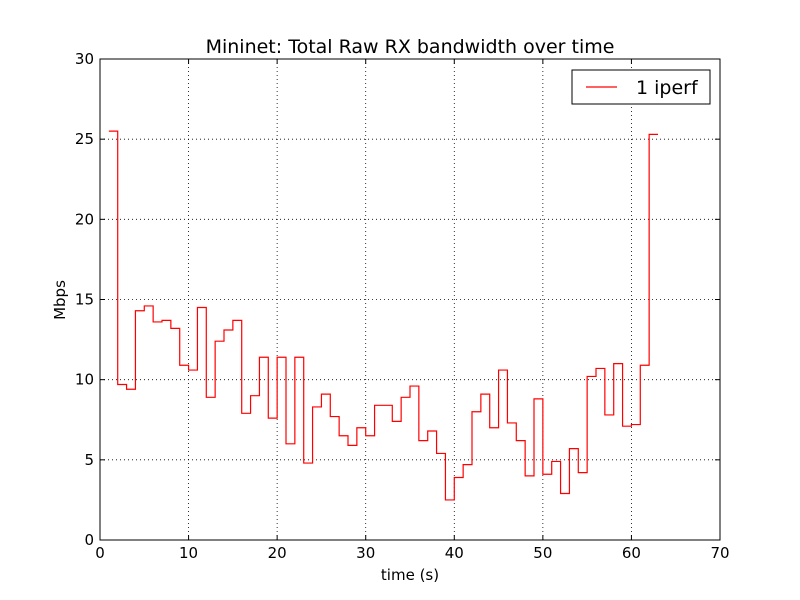 The height and width of the screenshot is (600, 800). I want to click on x-tick-label: 0, so click(100, 553).